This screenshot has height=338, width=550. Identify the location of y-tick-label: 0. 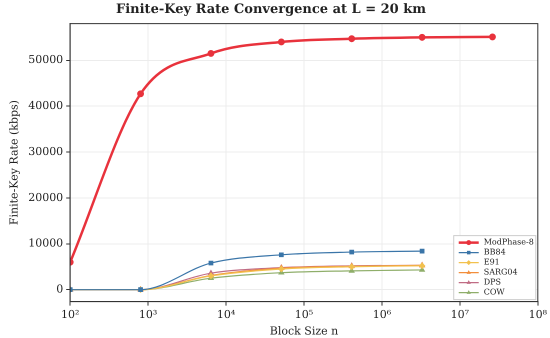
(60, 289).